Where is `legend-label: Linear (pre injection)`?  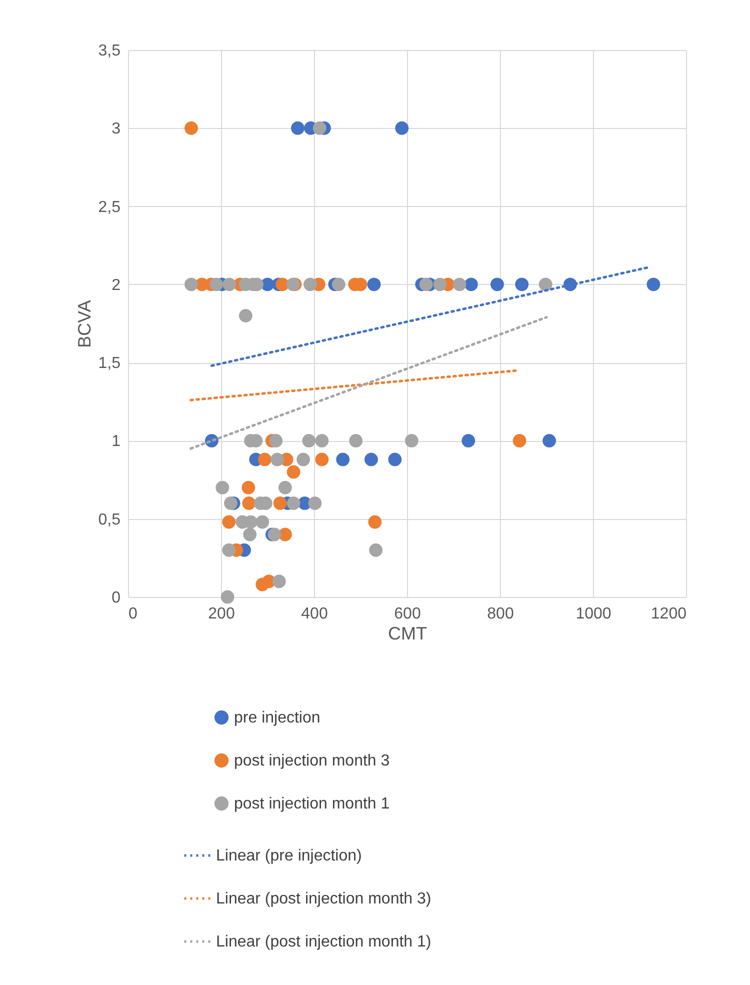 legend-label: Linear (pre injection) is located at coordinates (289, 856).